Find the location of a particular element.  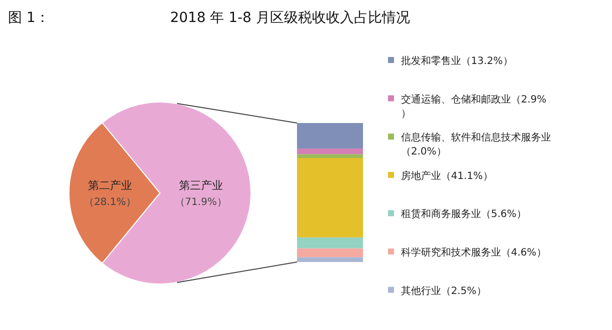

data-label: （71.9%） is located at coordinates (201, 202).